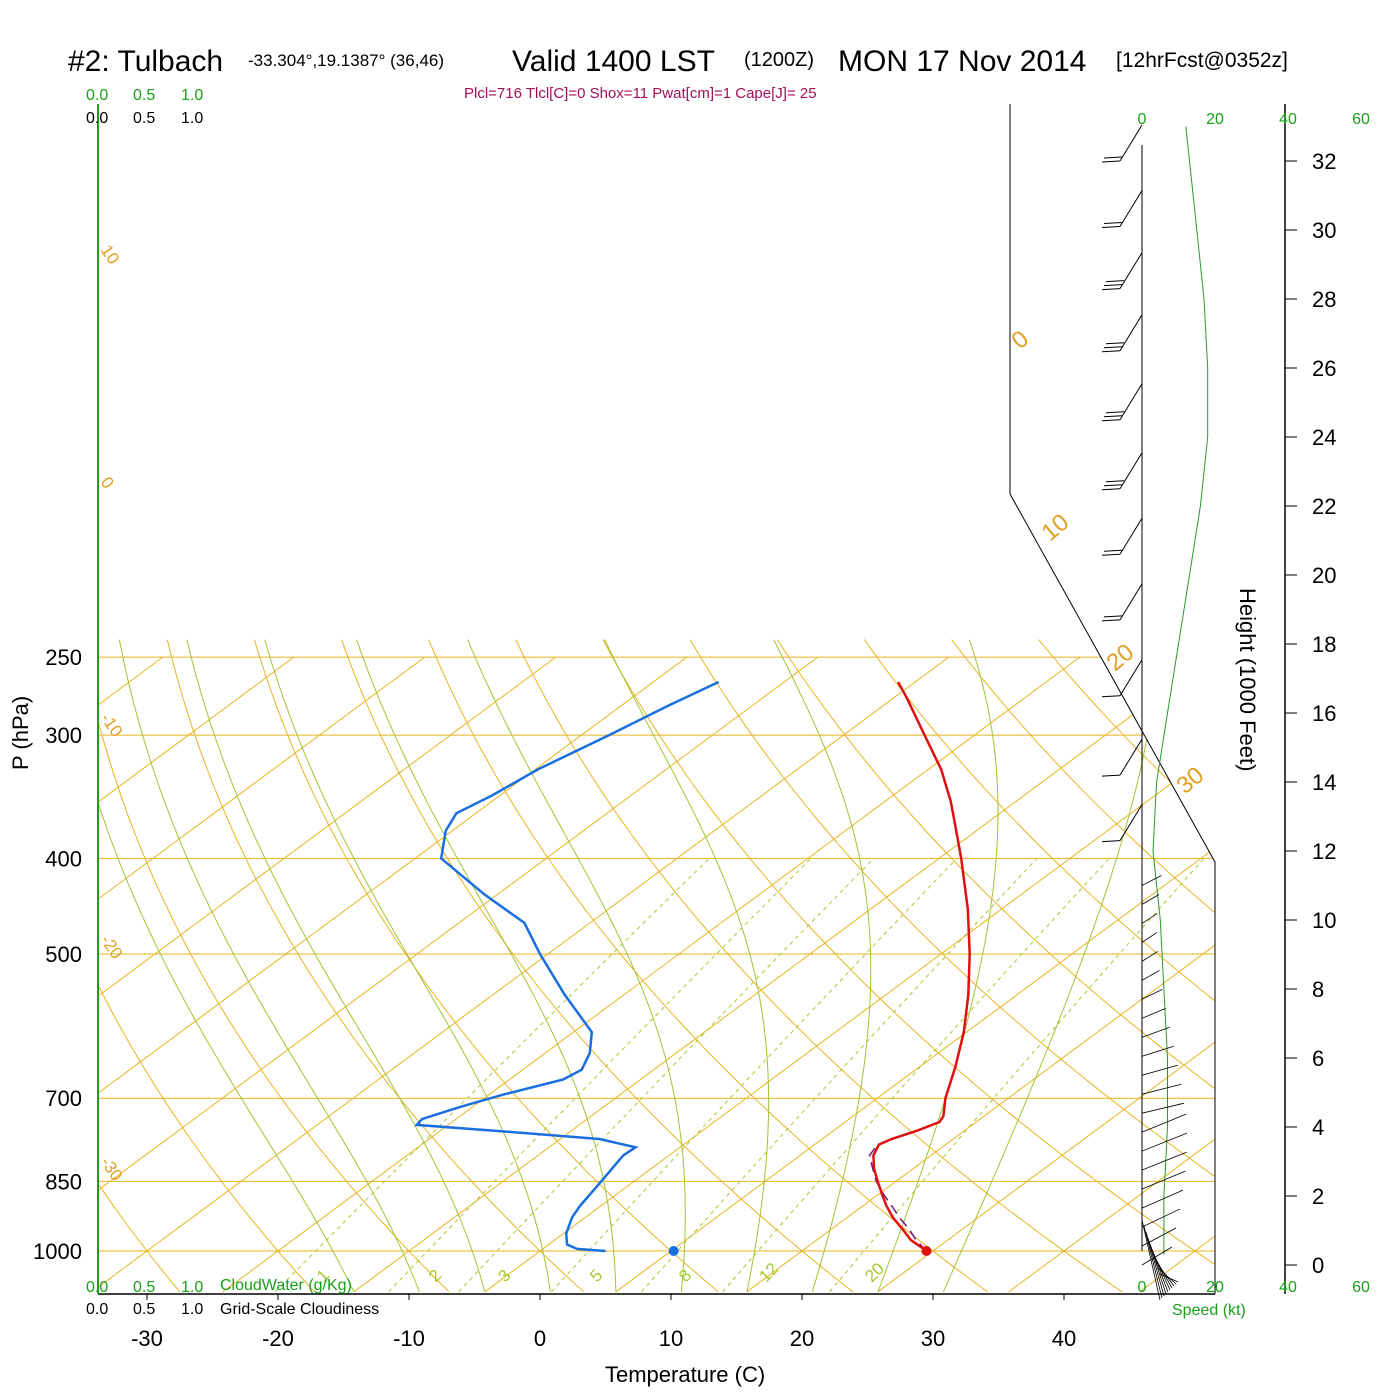  What do you see at coordinates (1064, 1338) in the screenshot?
I see `x-tick-label: 40` at bounding box center [1064, 1338].